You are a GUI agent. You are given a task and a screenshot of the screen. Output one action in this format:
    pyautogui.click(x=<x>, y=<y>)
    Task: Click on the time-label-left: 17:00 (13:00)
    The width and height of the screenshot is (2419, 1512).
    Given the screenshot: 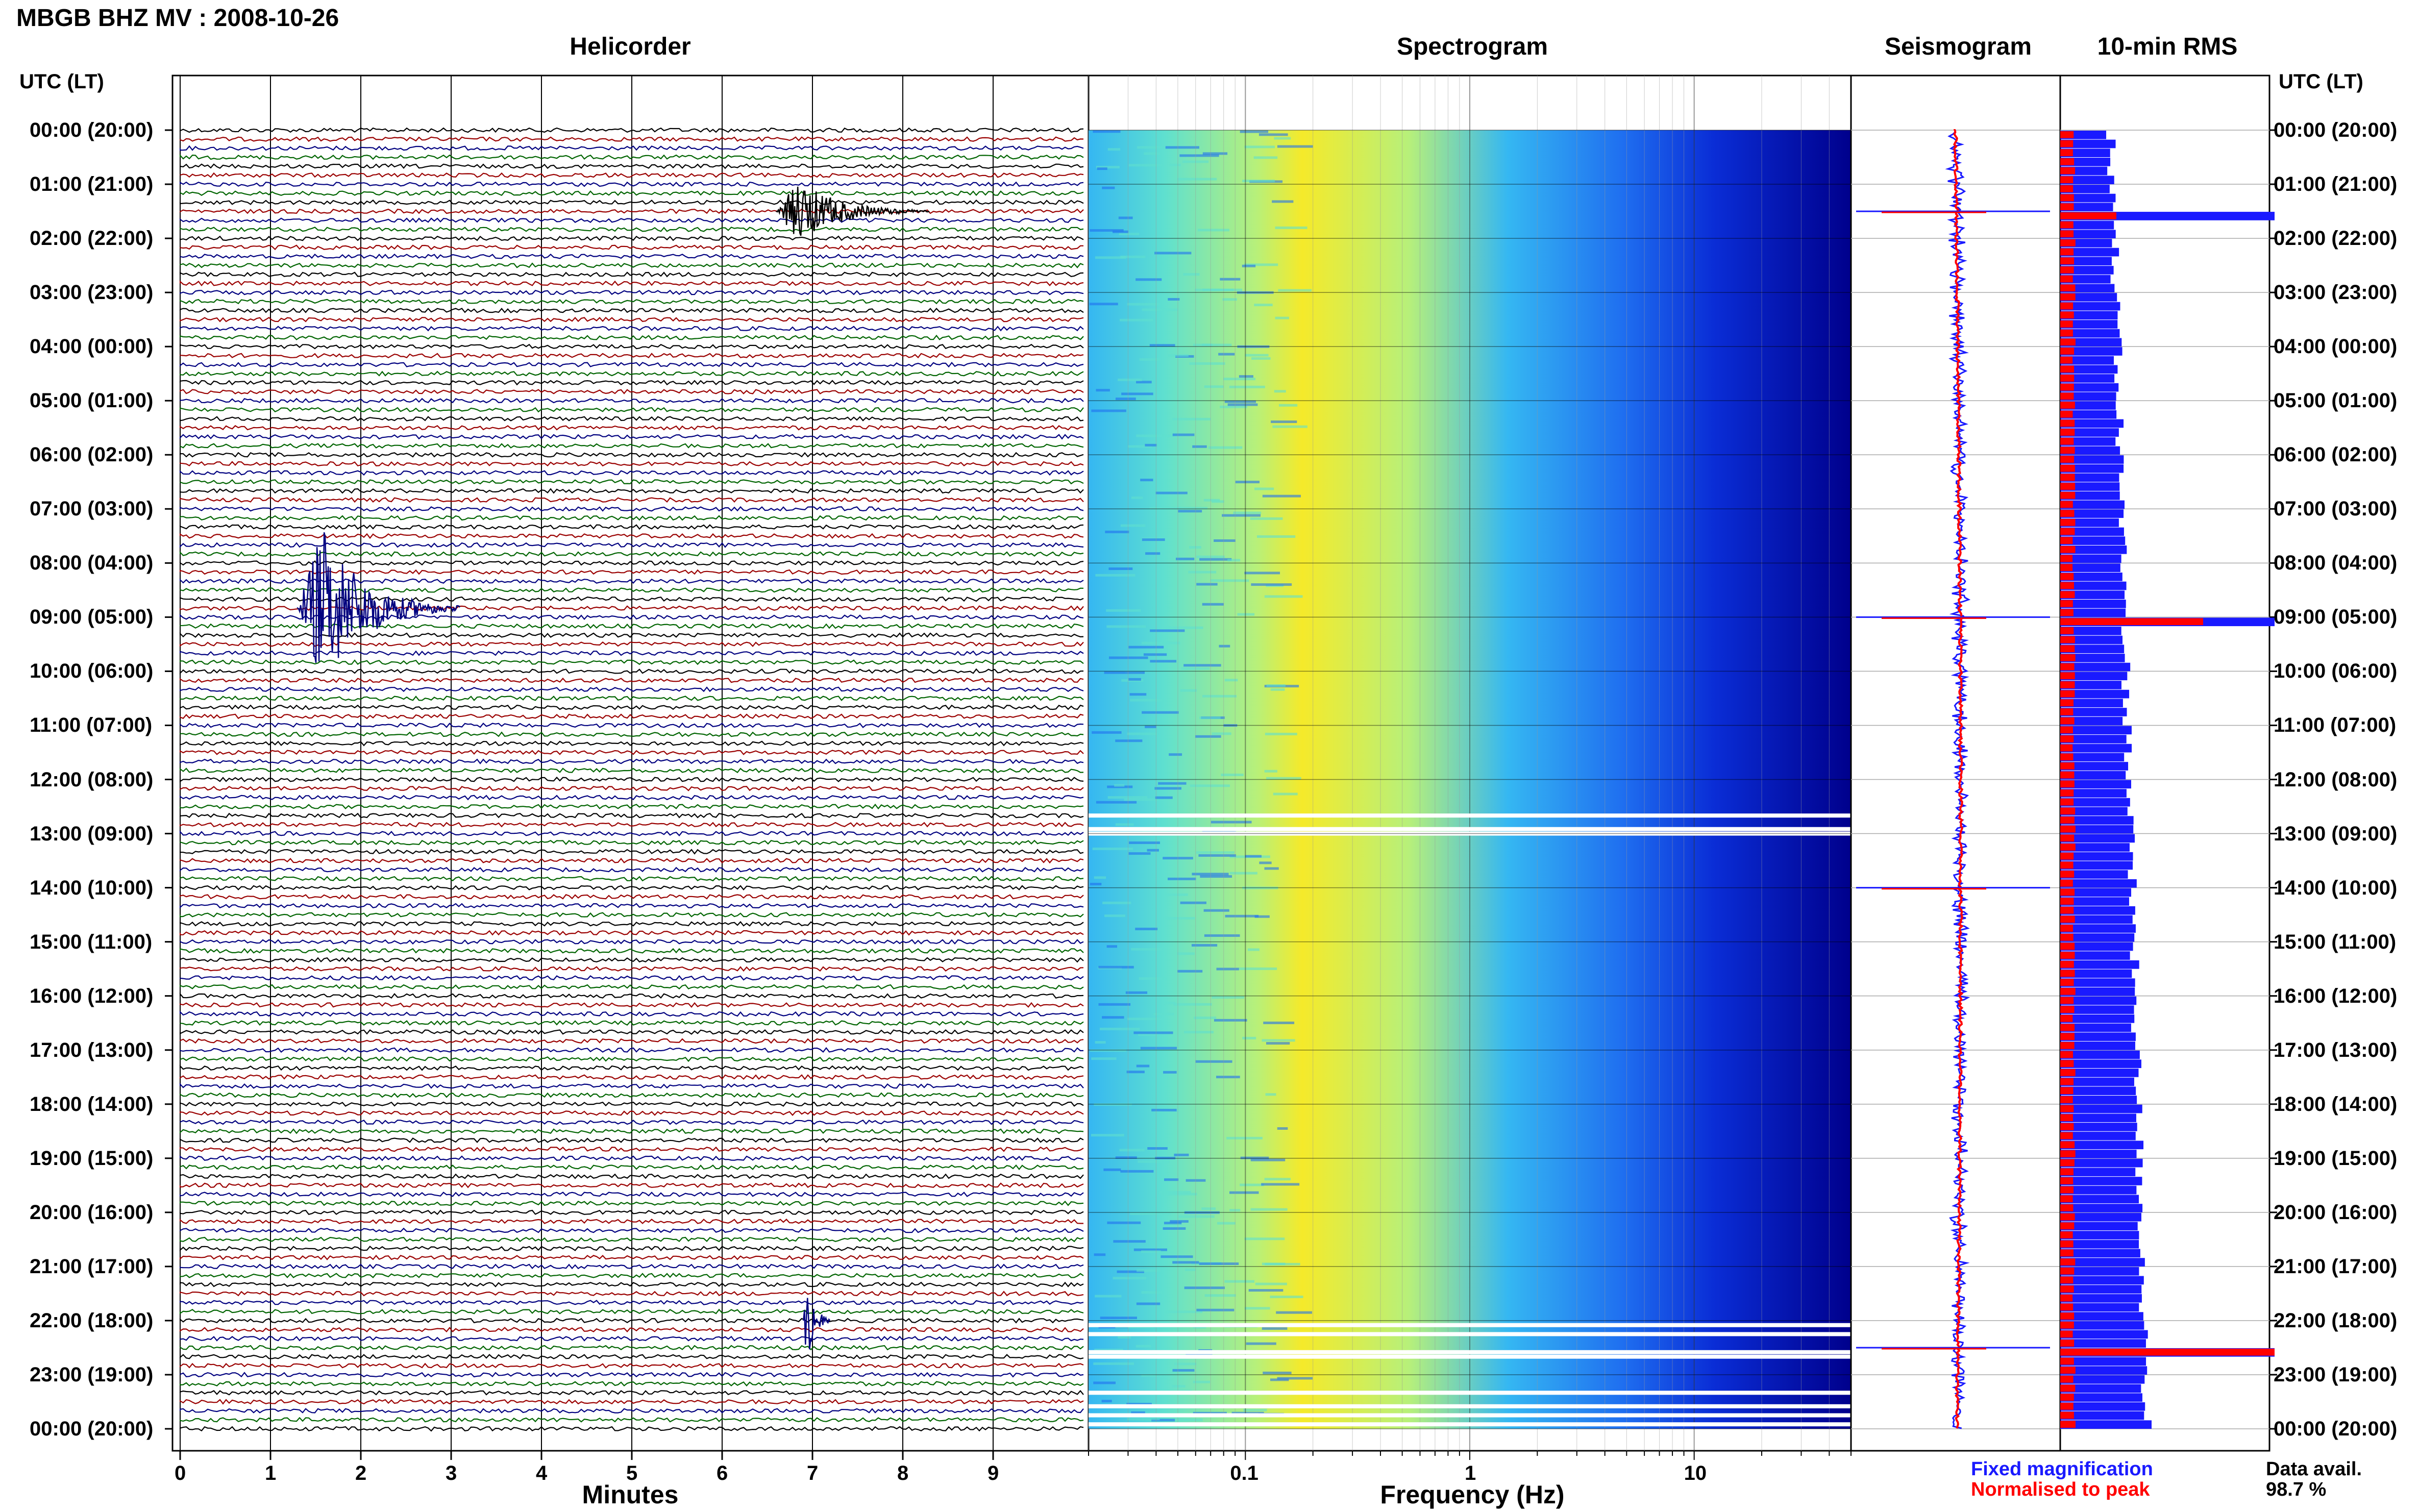 What is the action you would take?
    pyautogui.click(x=92, y=1049)
    